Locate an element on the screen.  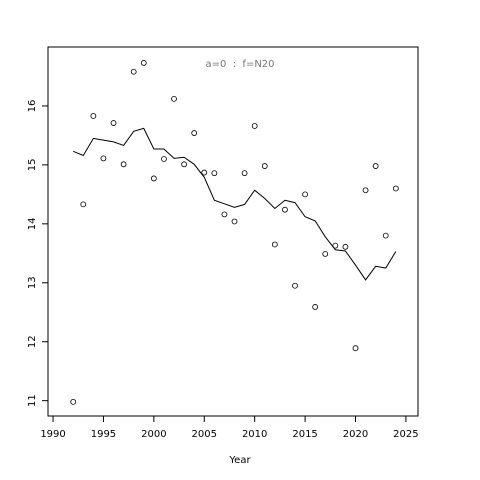
x-tick-label: 2015 is located at coordinates (304, 434).